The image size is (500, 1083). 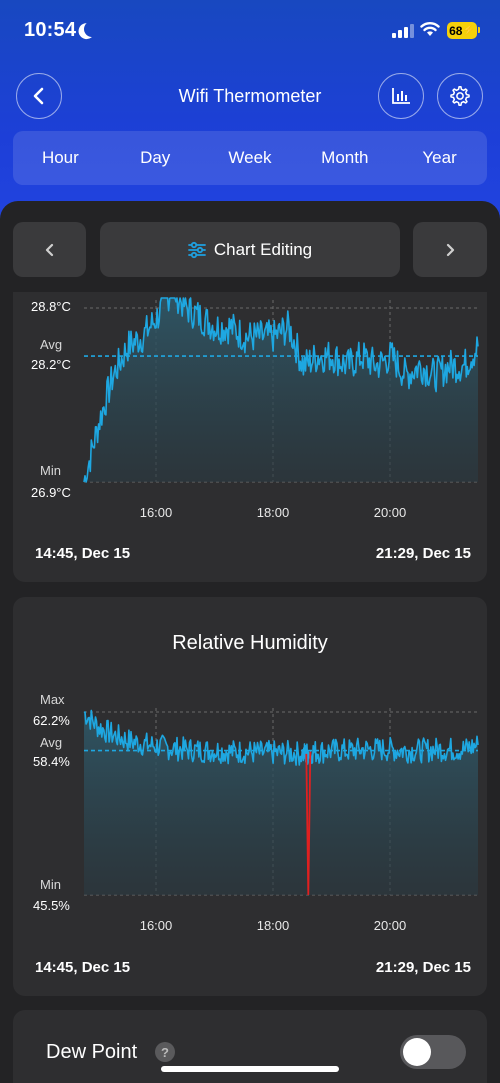 I want to click on humidity-min-value: 45.5%, so click(x=51, y=905).